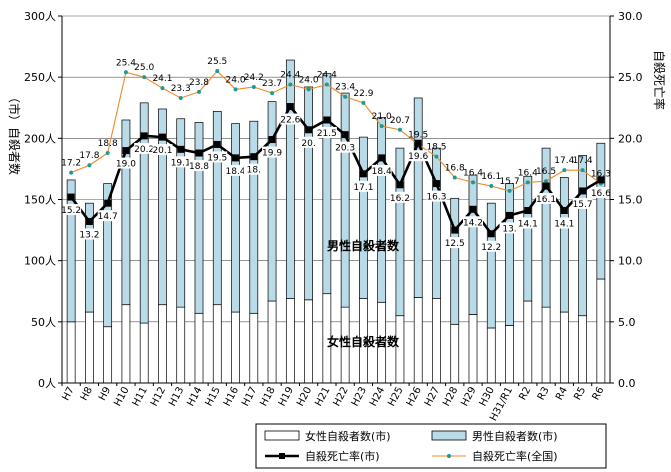 The image size is (671, 472). What do you see at coordinates (601, 175) in the screenshot?
I see `label-national-rate: 16.3` at bounding box center [601, 175].